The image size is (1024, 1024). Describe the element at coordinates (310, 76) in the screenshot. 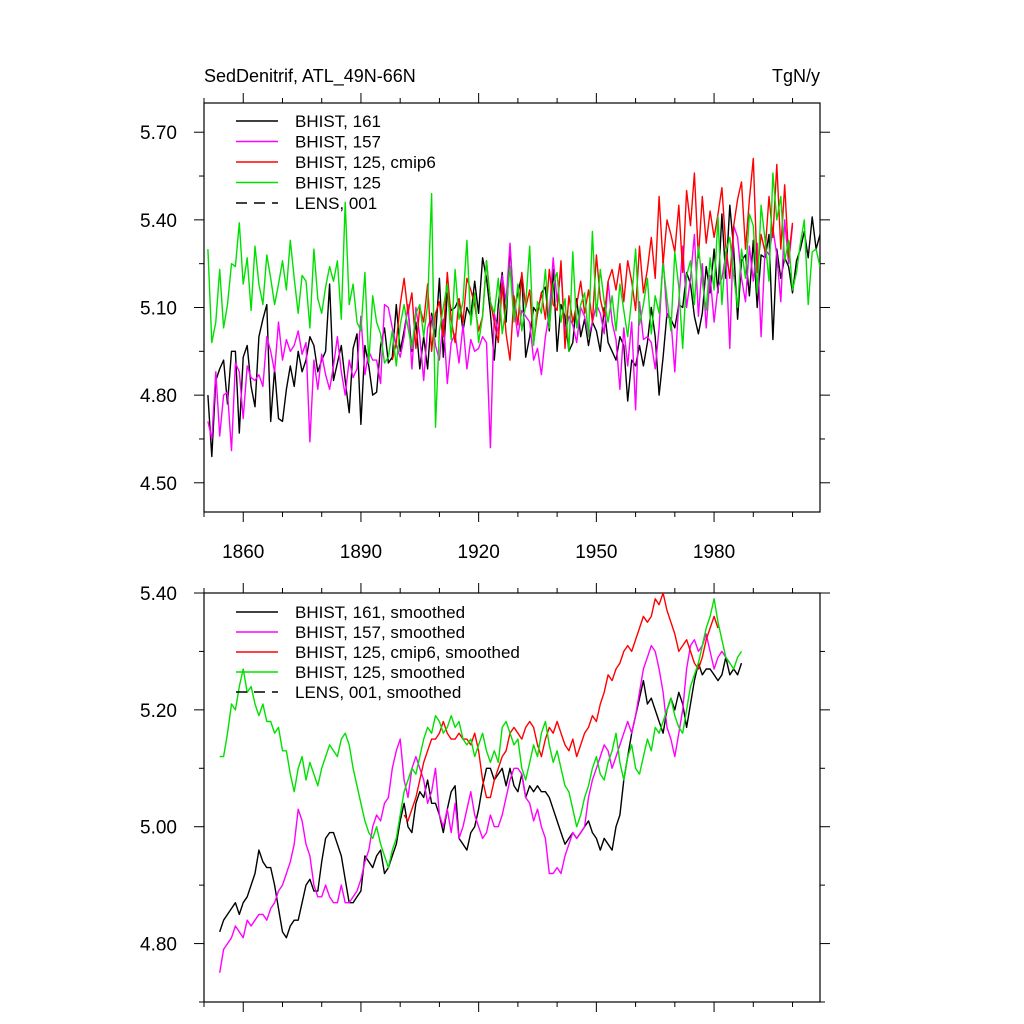

I see `chart-title: SedDenitrif, ATL_49N-66N` at that location.